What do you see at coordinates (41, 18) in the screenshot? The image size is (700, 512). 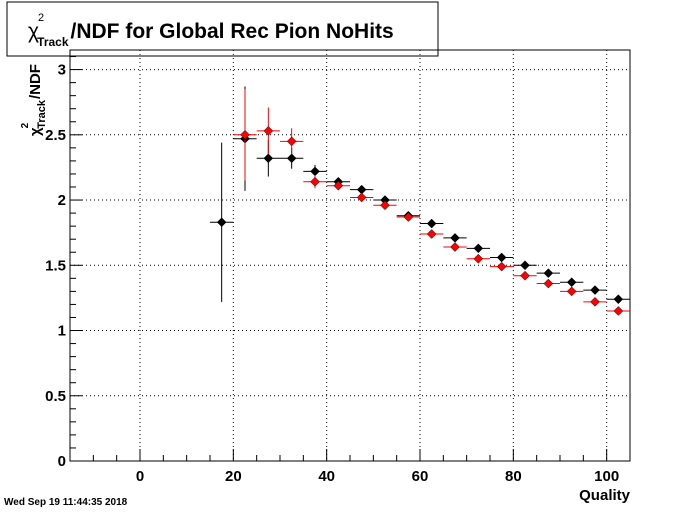 I see `title-superscript: 2` at bounding box center [41, 18].